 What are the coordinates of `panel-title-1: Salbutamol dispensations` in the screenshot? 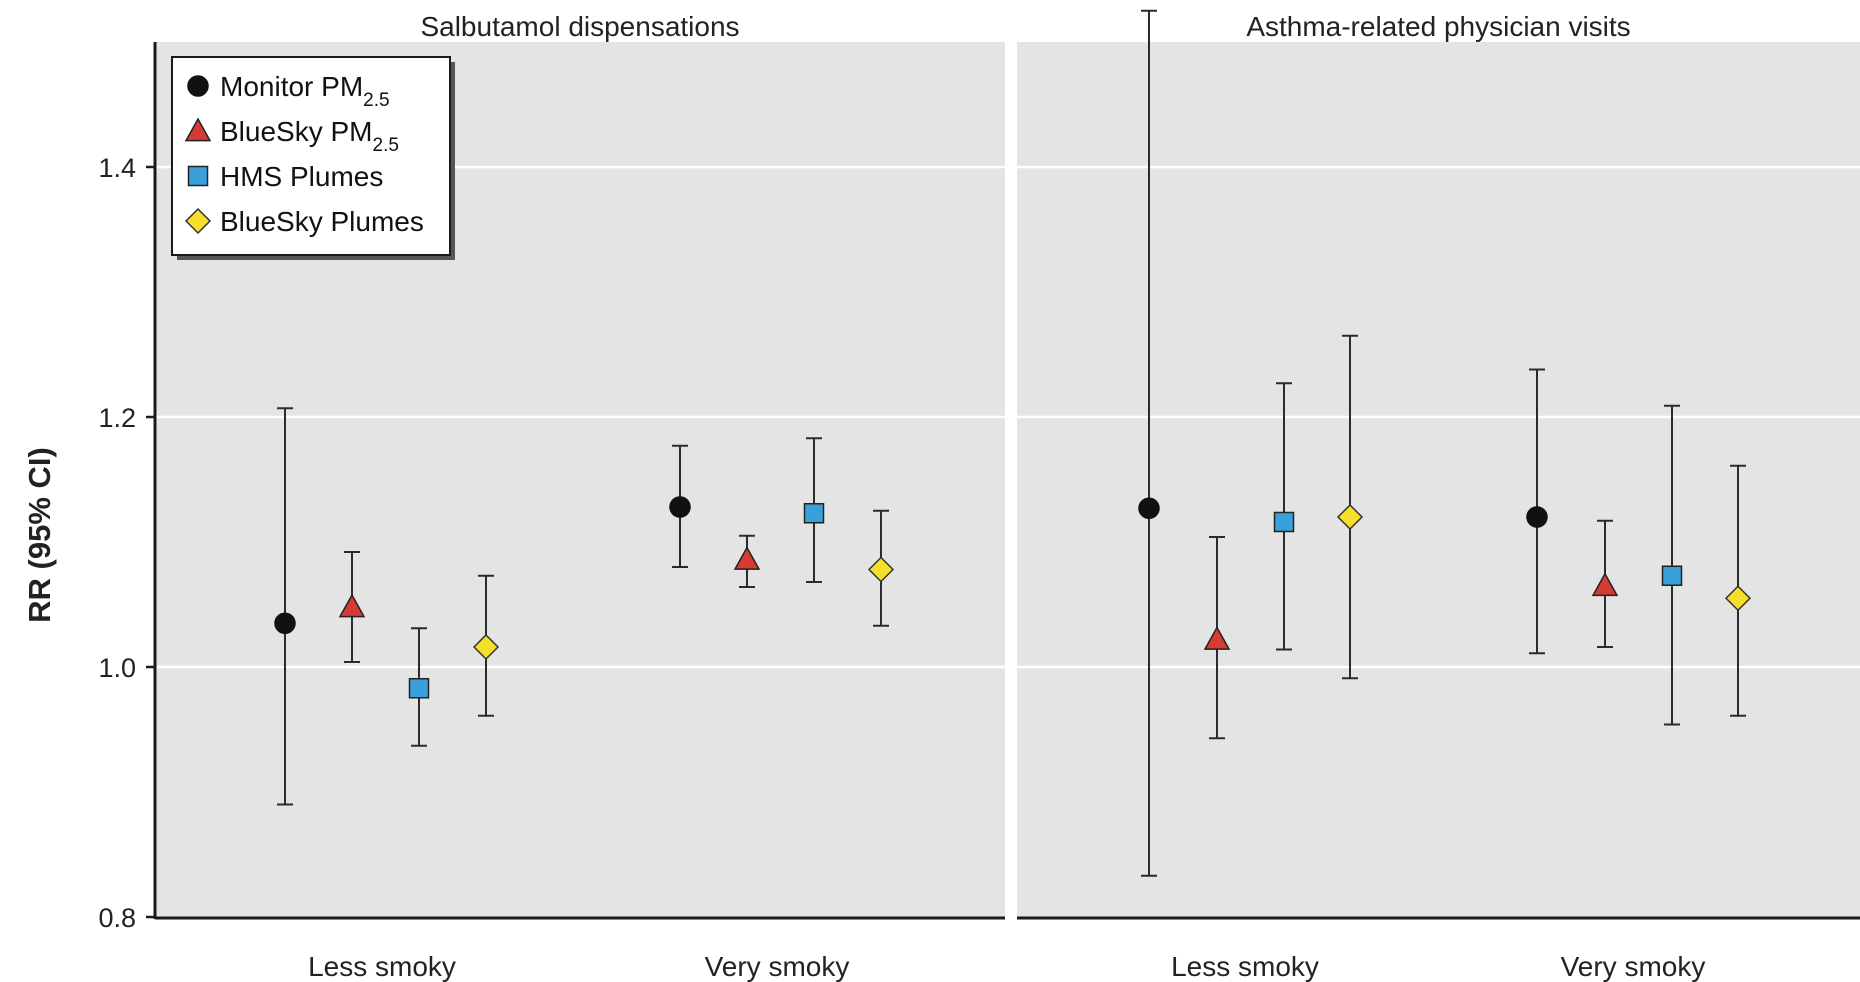 It's located at (579, 26).